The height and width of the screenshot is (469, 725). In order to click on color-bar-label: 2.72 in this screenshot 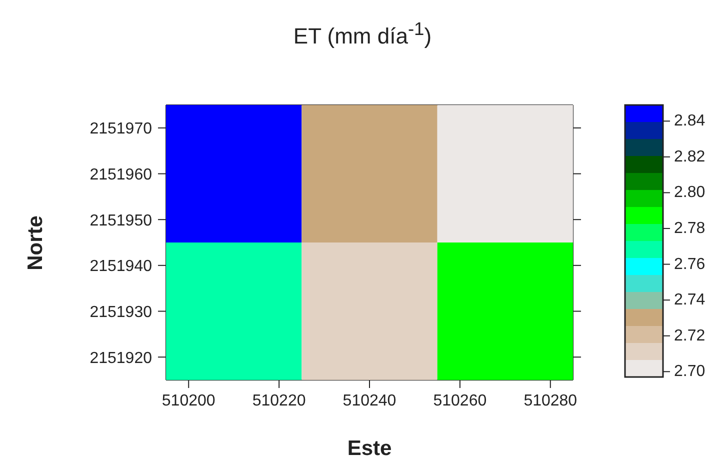, I will do `click(690, 335)`.